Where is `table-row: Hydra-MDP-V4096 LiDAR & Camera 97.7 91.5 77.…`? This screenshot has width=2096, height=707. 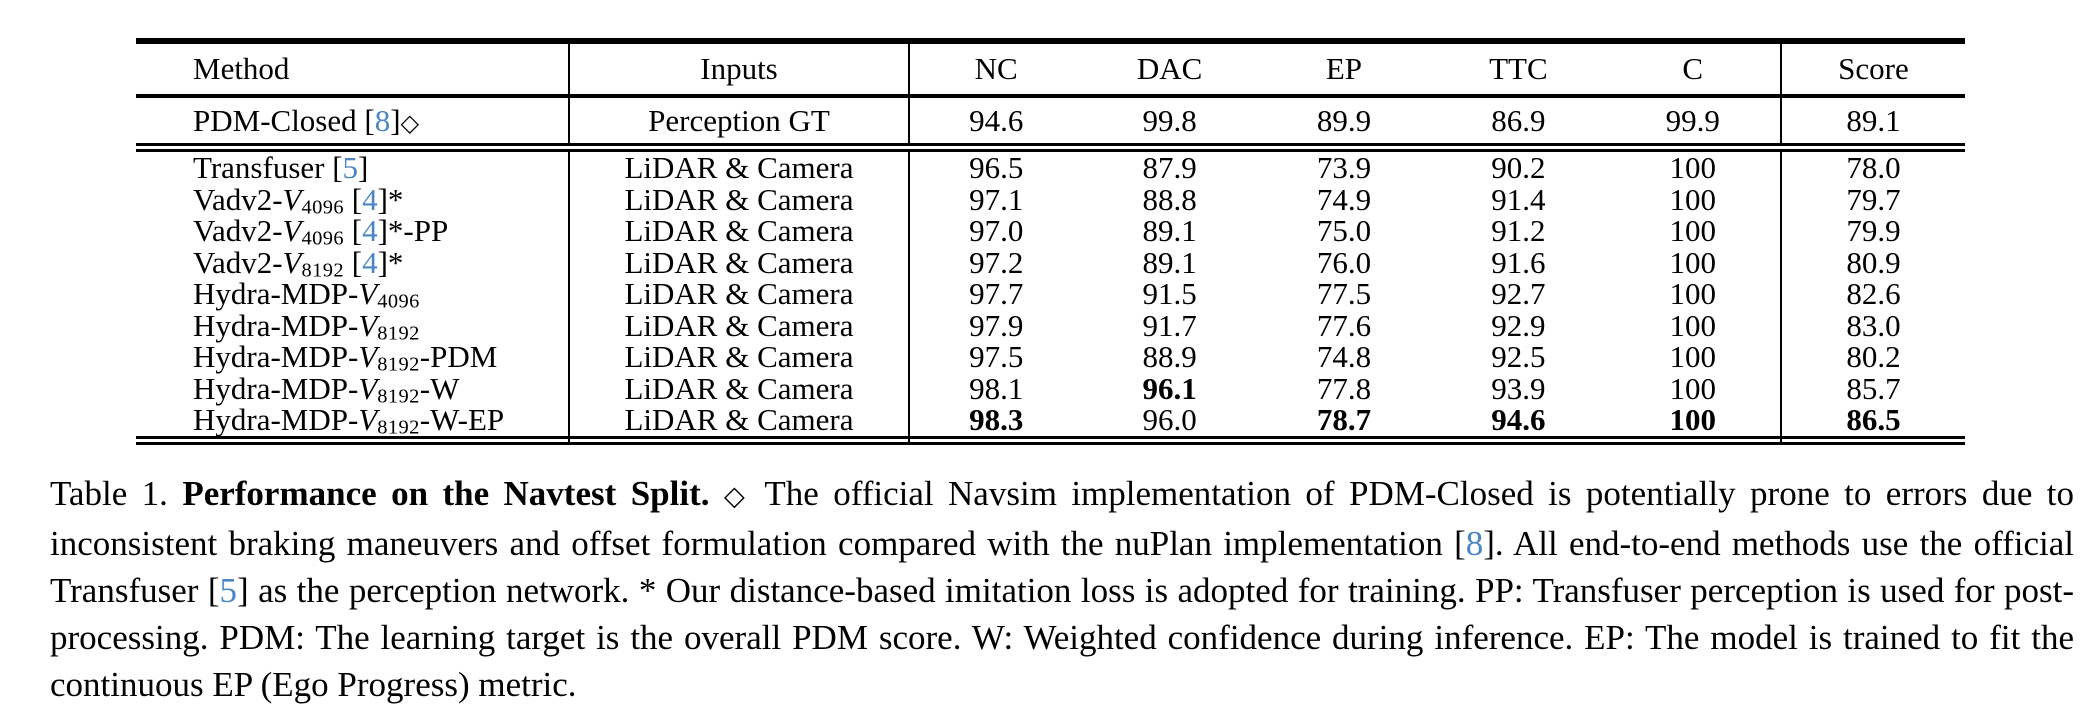
table-row: Hydra-MDP-V4096 LiDAR & Camera 97.7 91.5 77.… is located at coordinates (1050, 298).